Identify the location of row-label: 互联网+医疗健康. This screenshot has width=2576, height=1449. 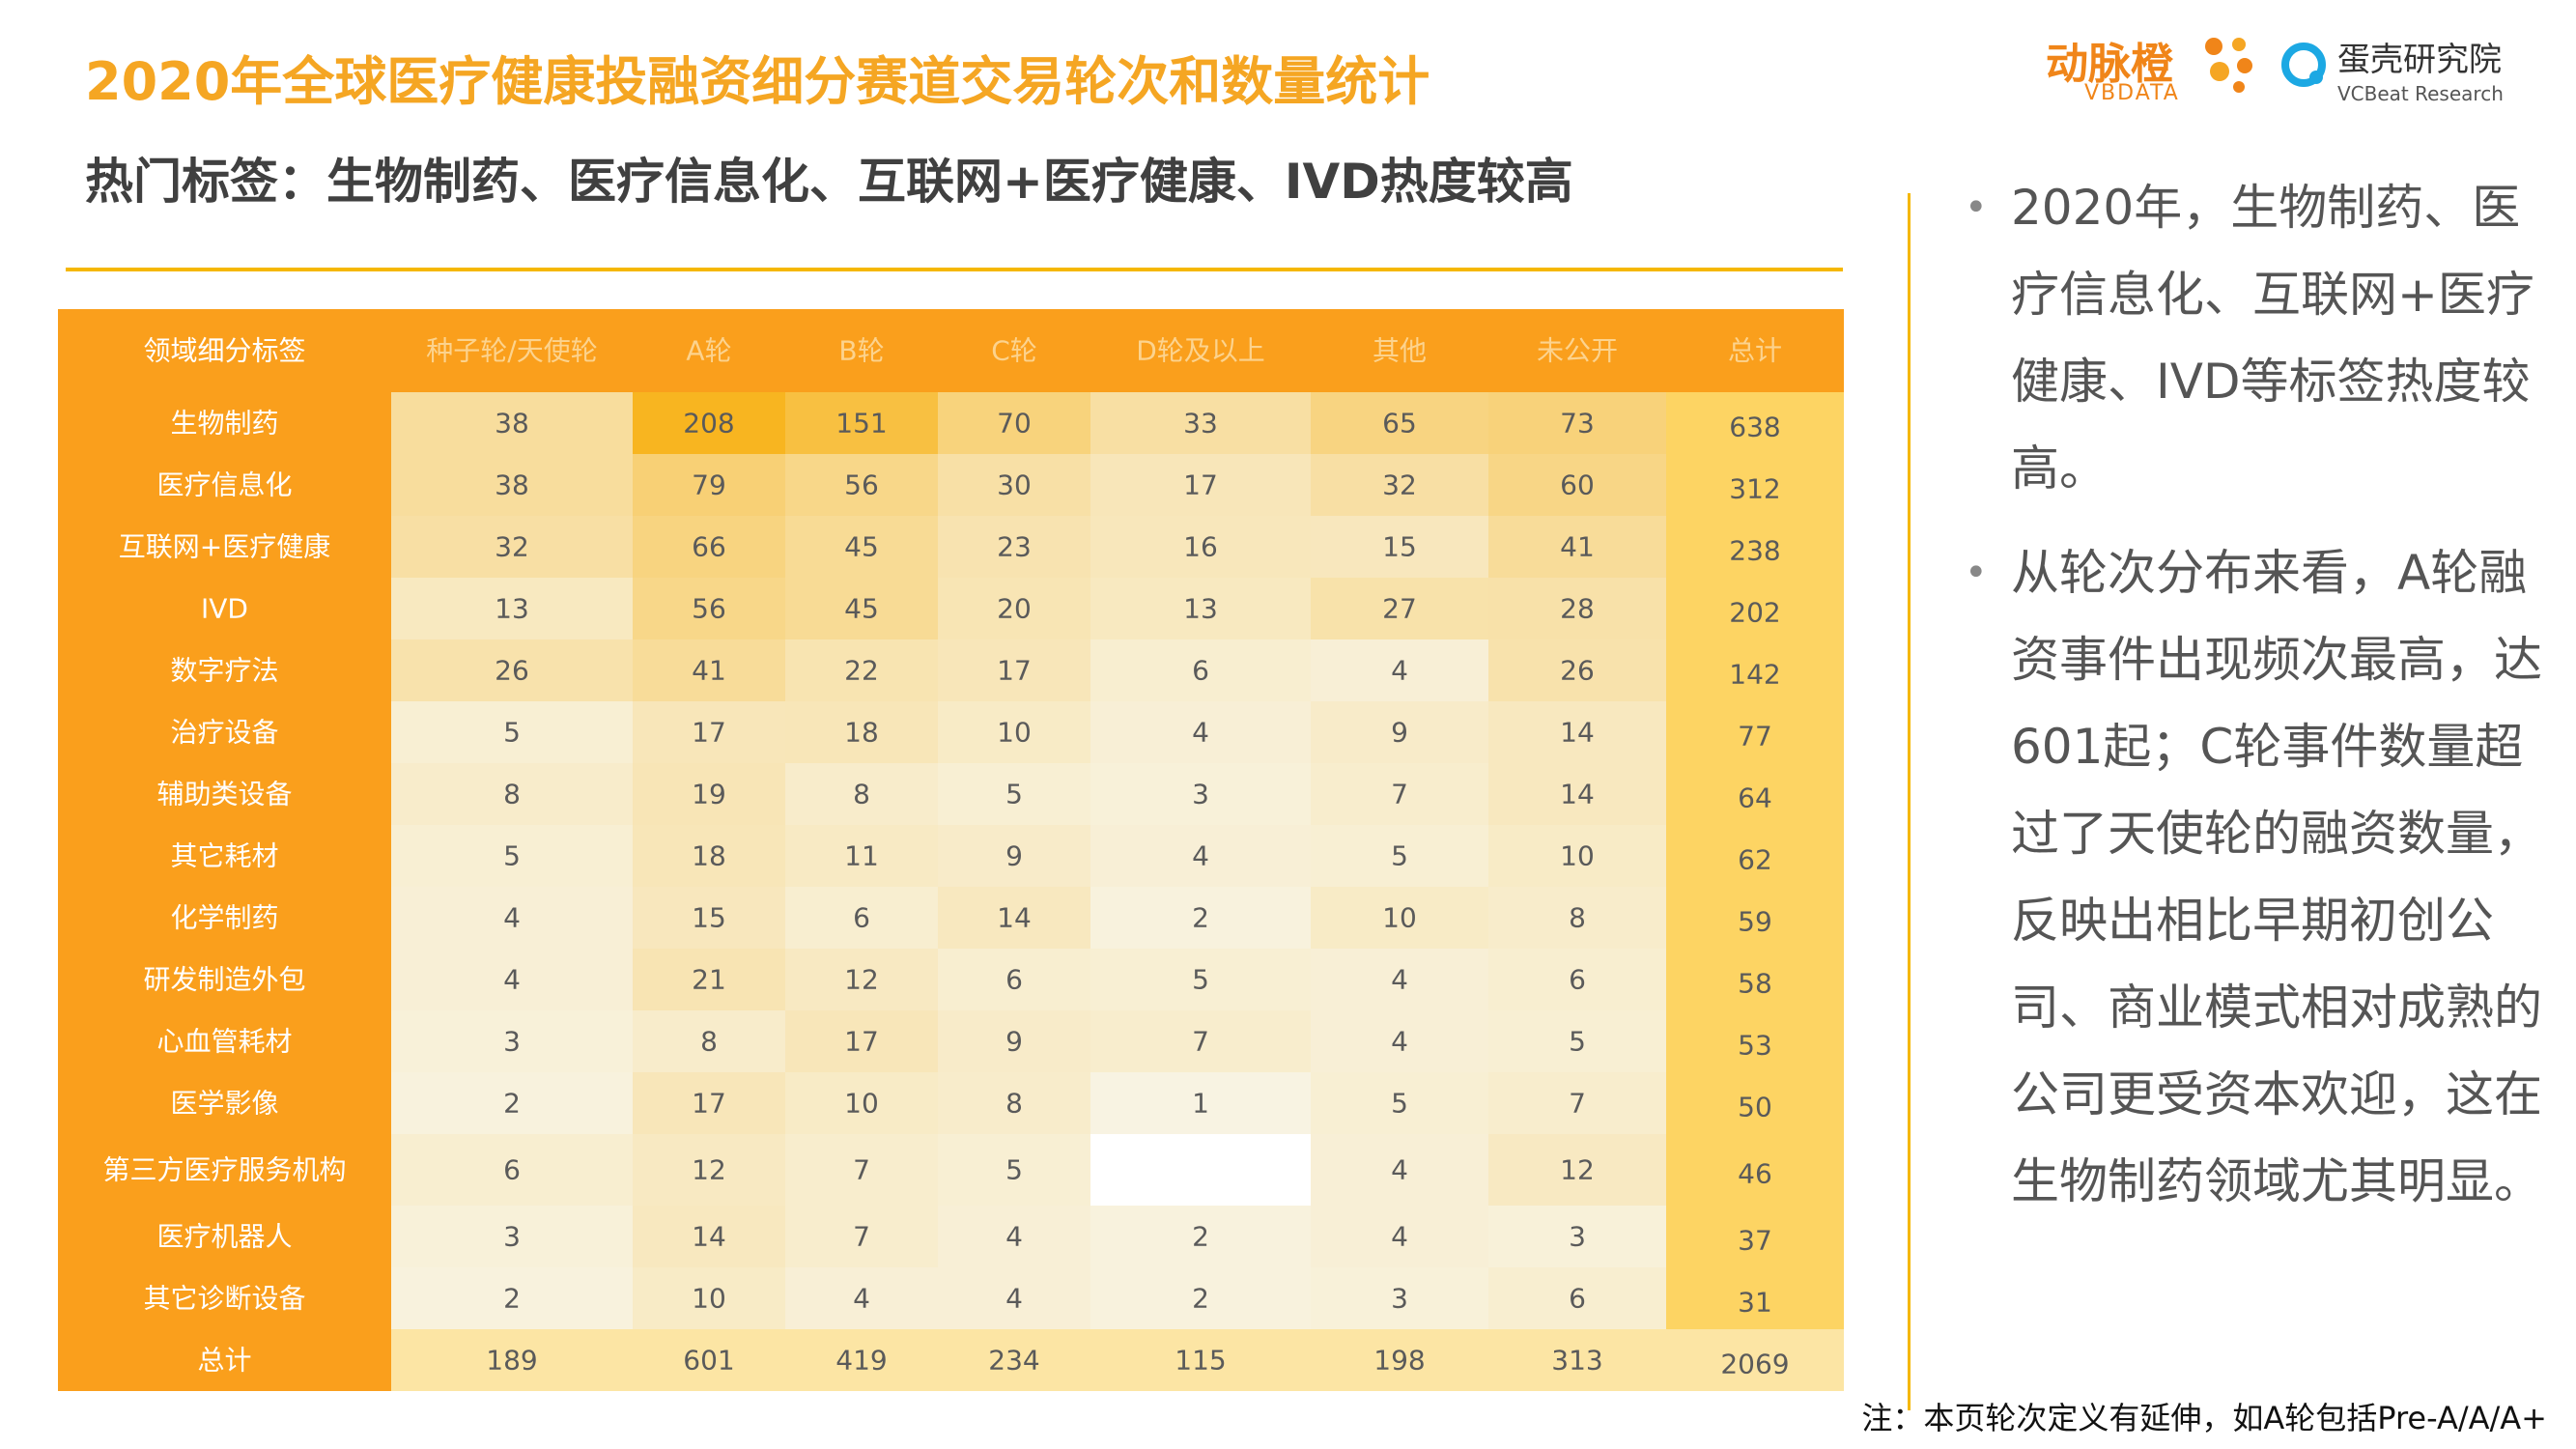
(224, 547).